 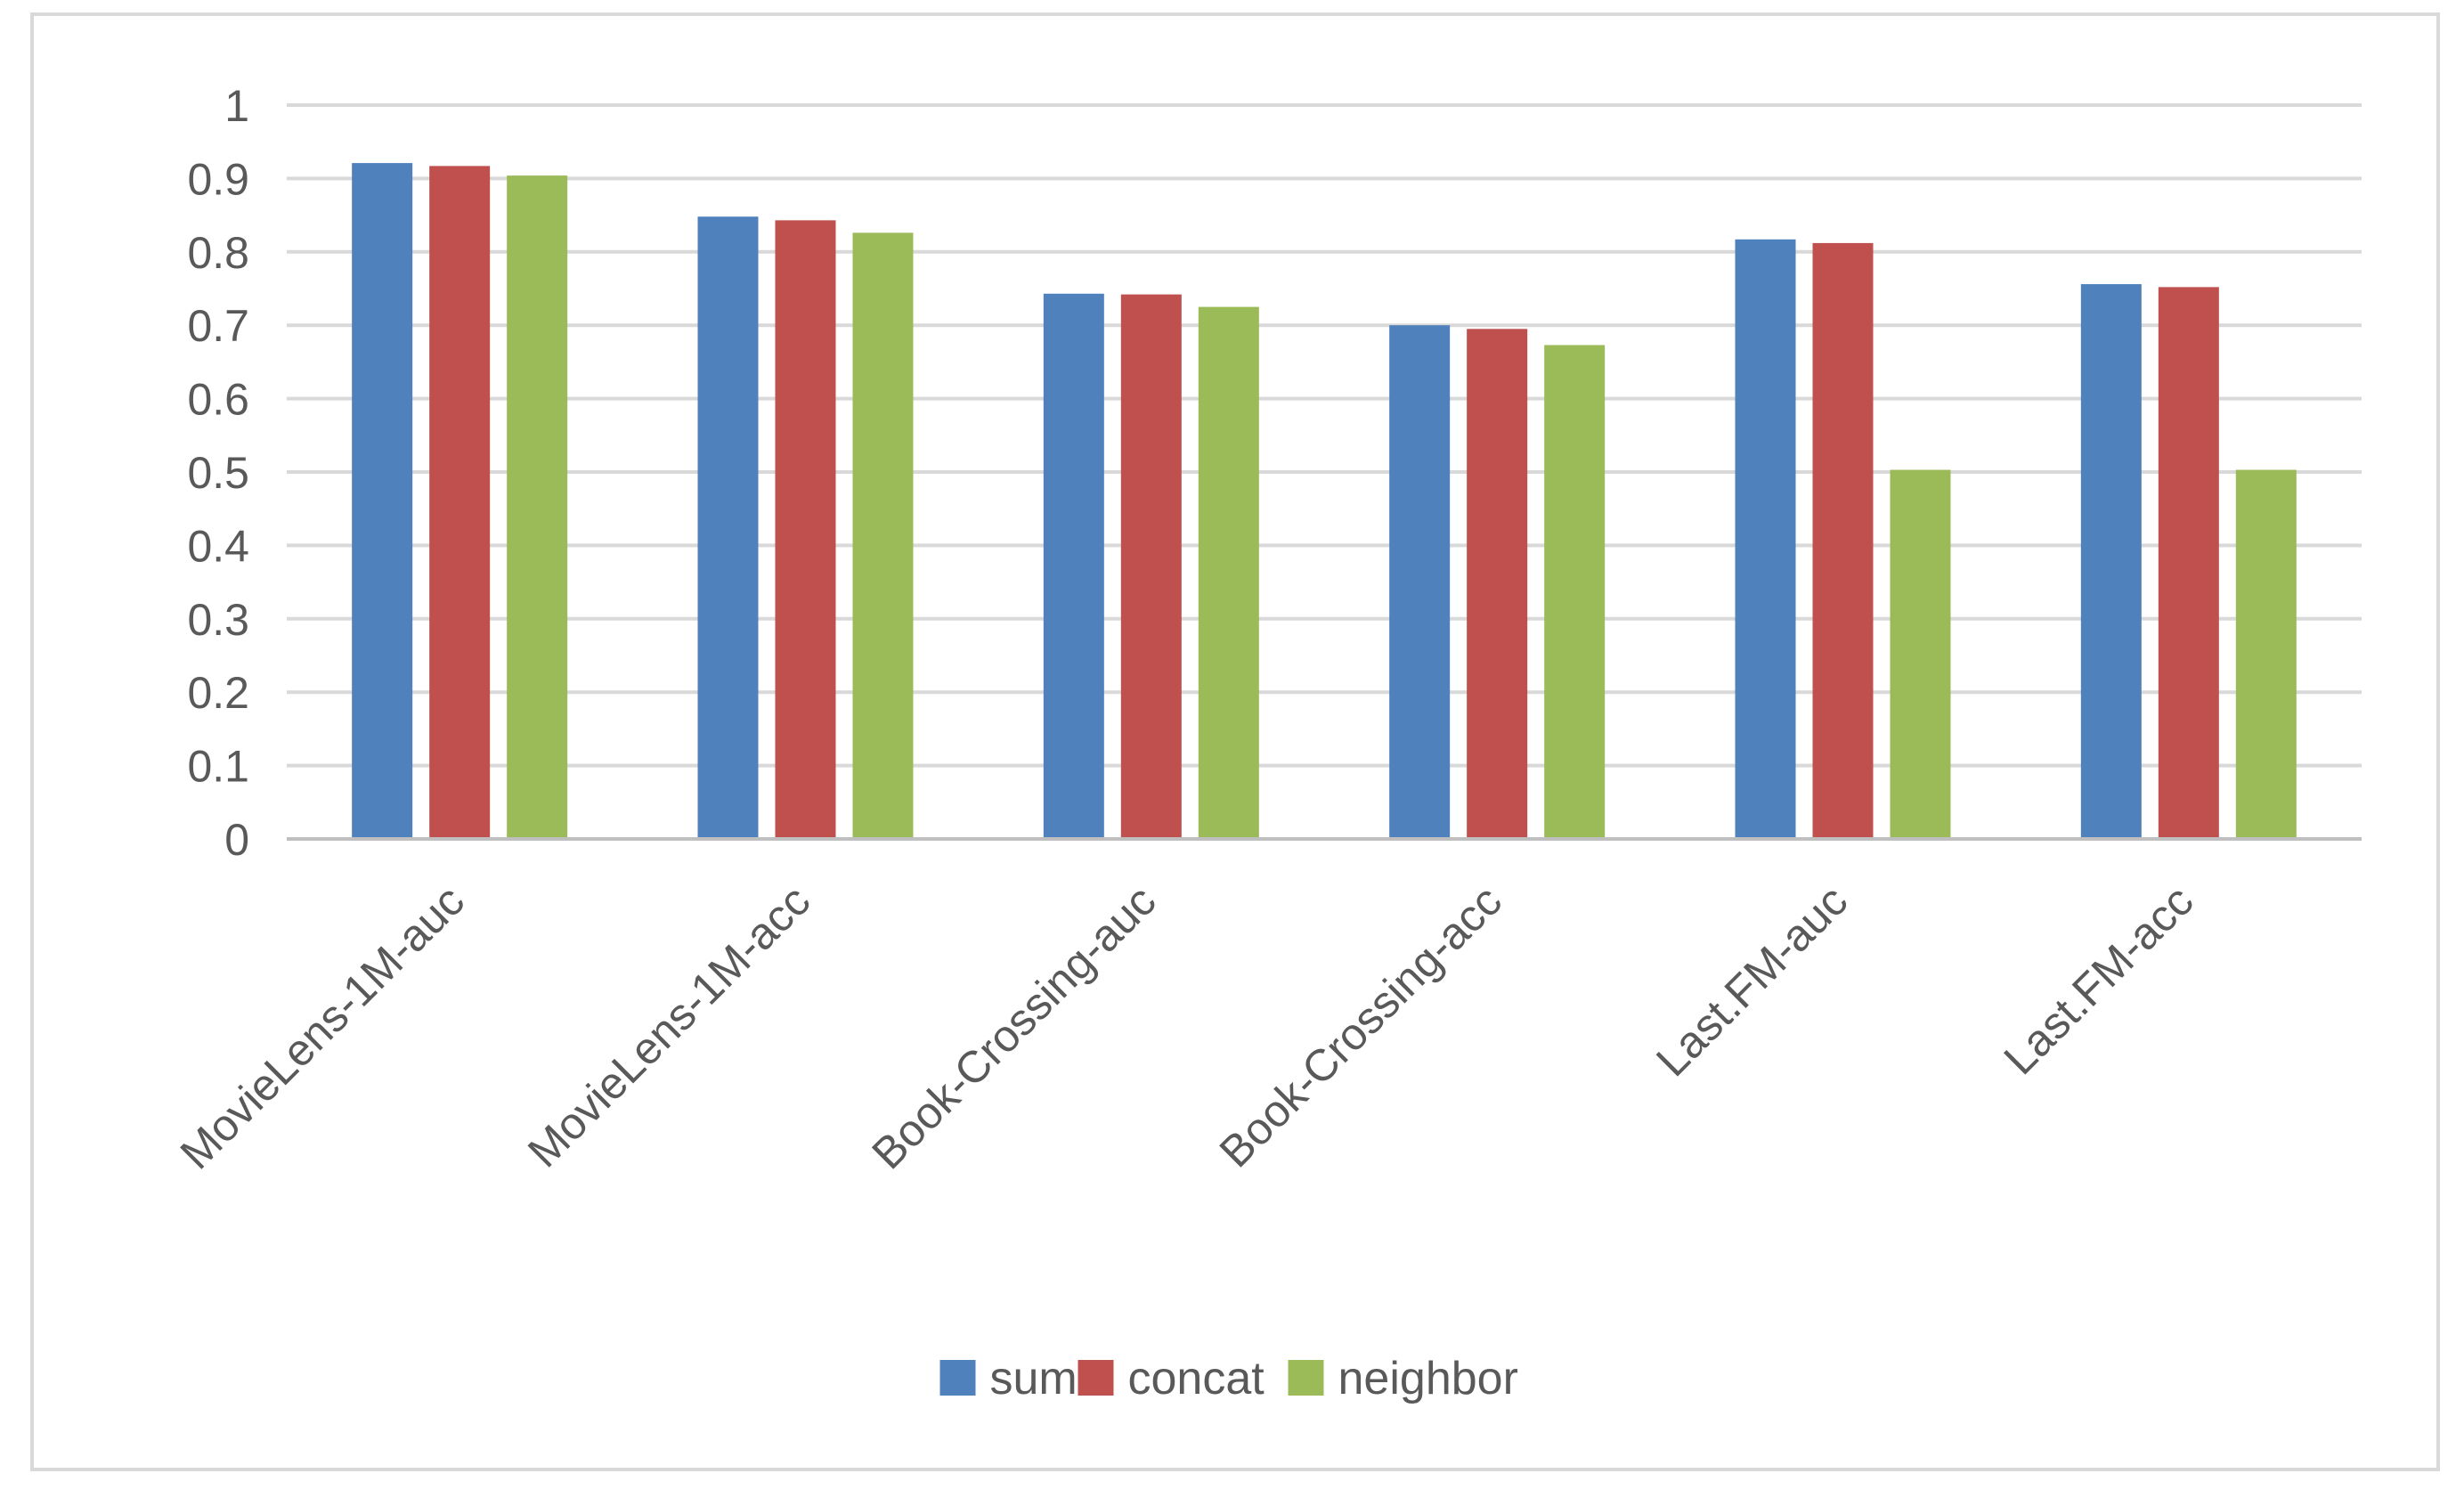 What do you see at coordinates (1306, 1378) in the screenshot?
I see `legend-swatch-neighbor` at bounding box center [1306, 1378].